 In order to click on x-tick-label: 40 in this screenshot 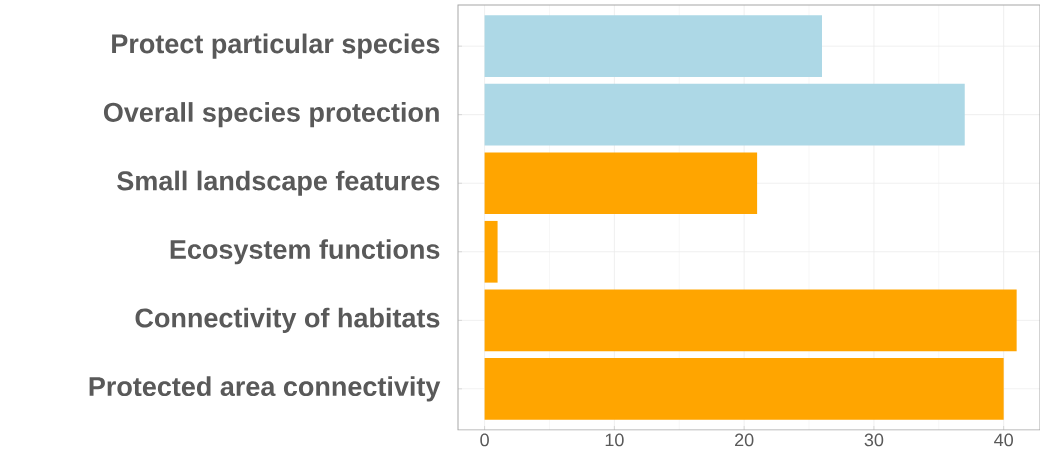, I will do `click(1003, 440)`.